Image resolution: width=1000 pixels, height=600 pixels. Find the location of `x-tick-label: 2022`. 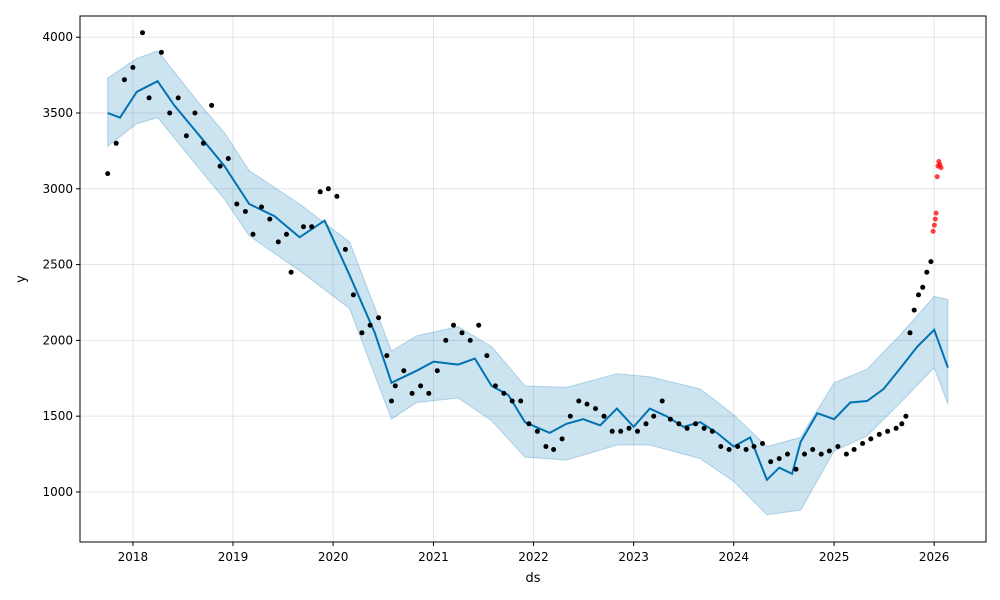

x-tick-label: 2022 is located at coordinates (533, 557).